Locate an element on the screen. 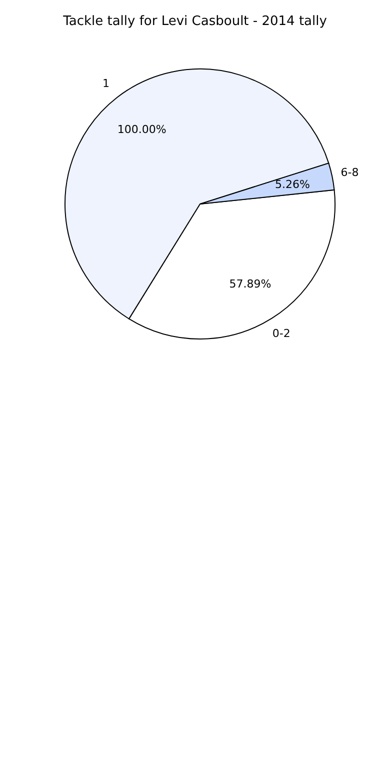  data-label: 5.26% is located at coordinates (292, 185).